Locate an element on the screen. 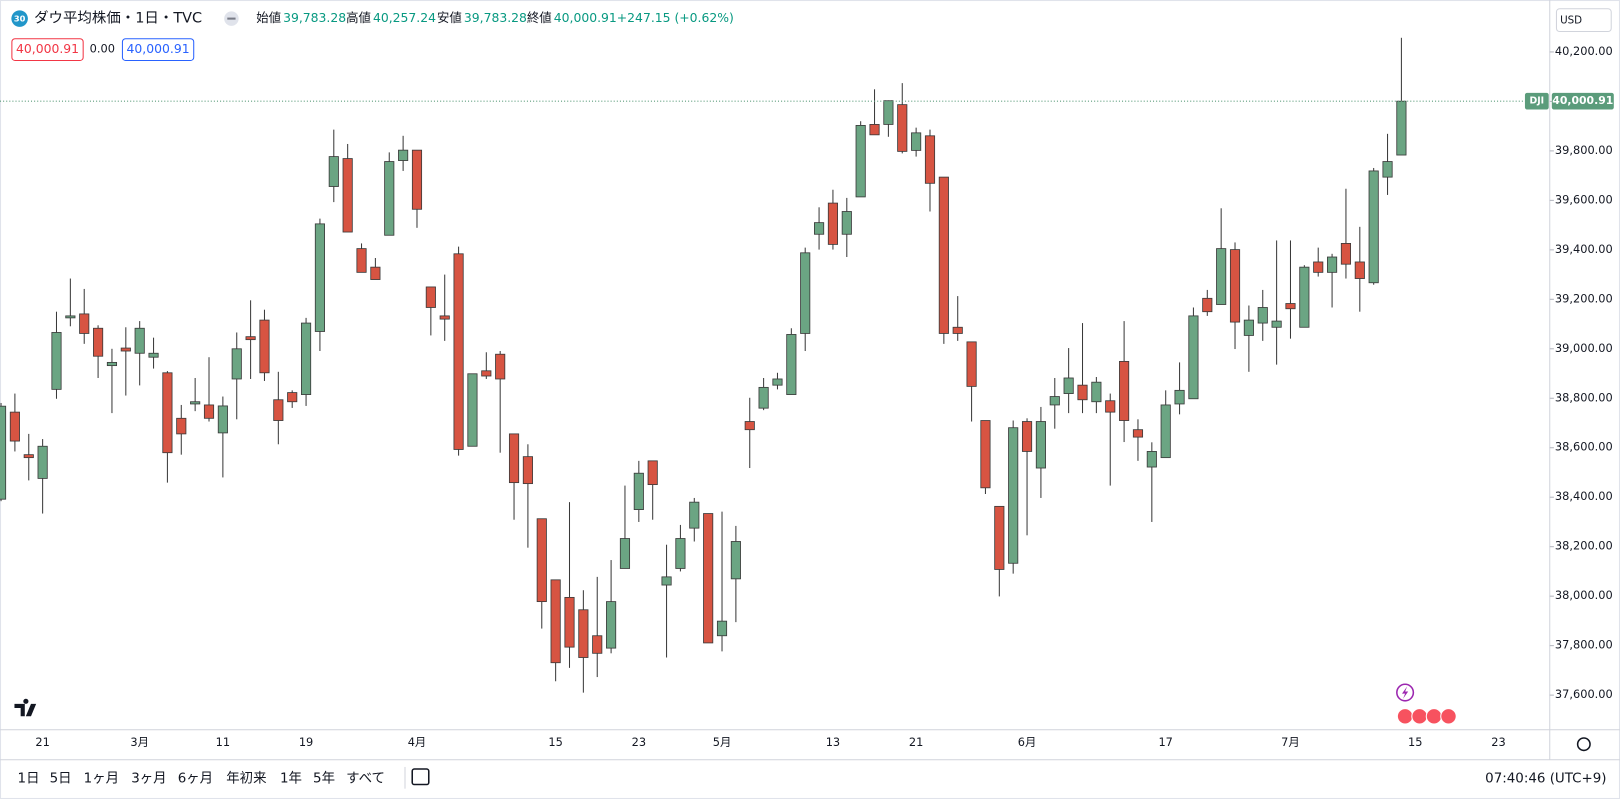  y-tick-label: 38,600.00 is located at coordinates (1584, 447).